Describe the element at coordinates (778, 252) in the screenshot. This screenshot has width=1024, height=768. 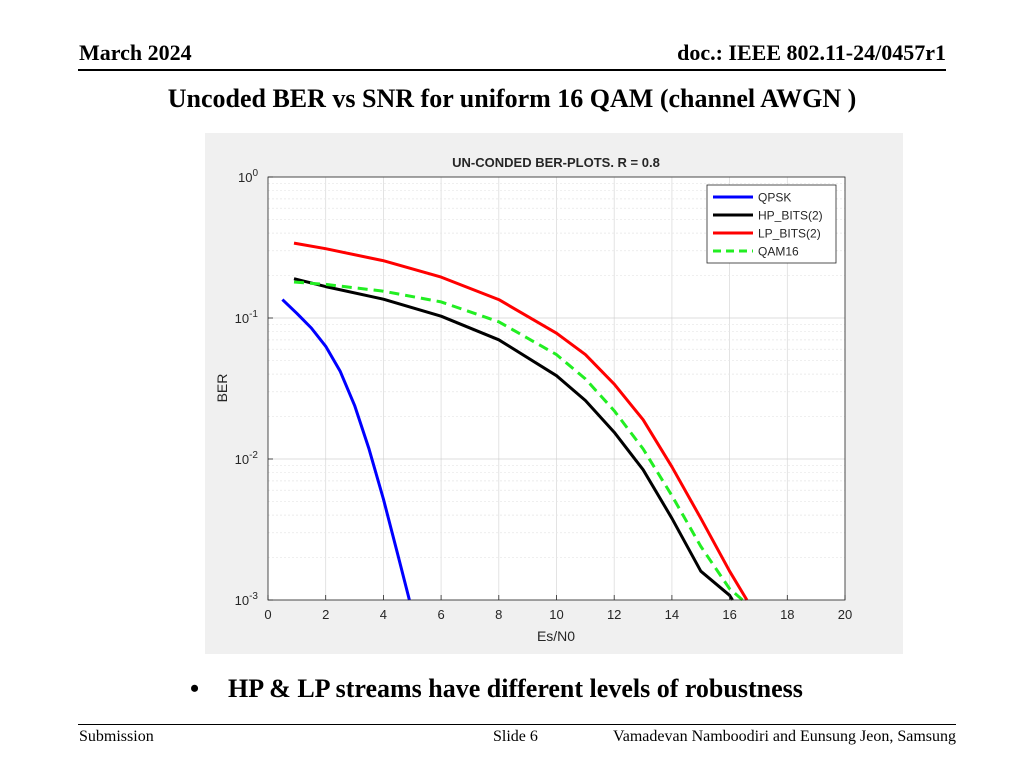
I see `legend-label: QAM16` at that location.